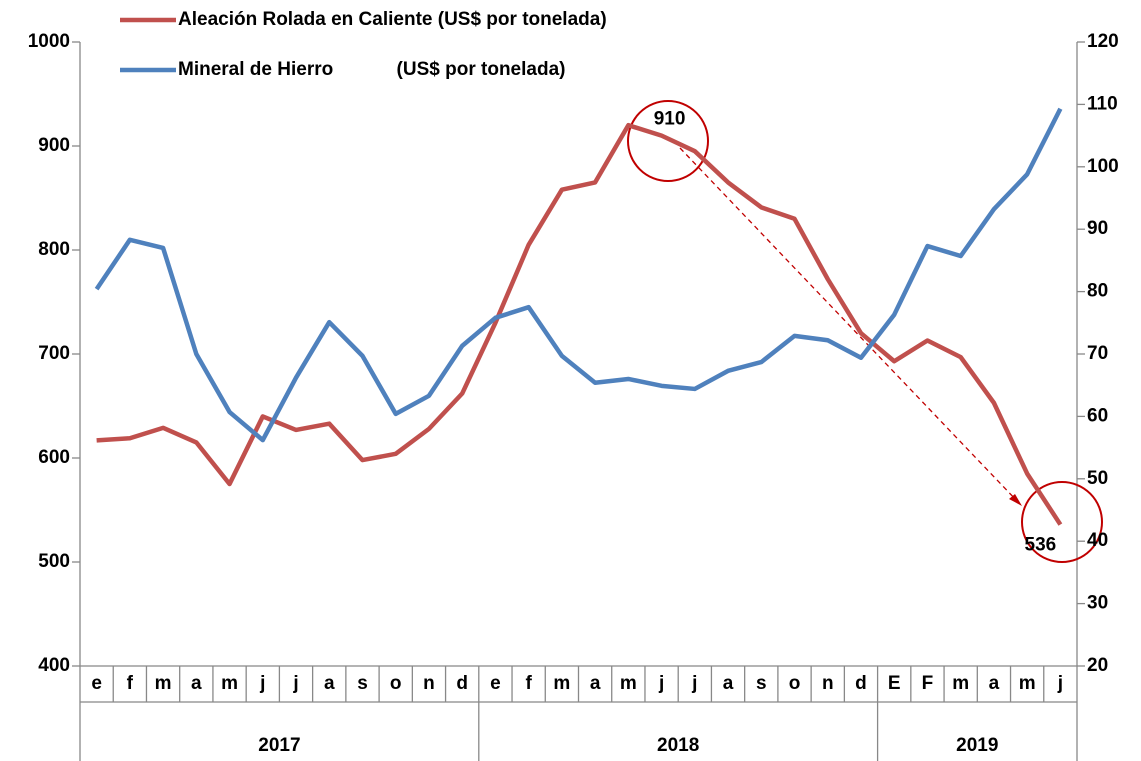  I want to click on y2-tick-label: 40, so click(1097, 540).